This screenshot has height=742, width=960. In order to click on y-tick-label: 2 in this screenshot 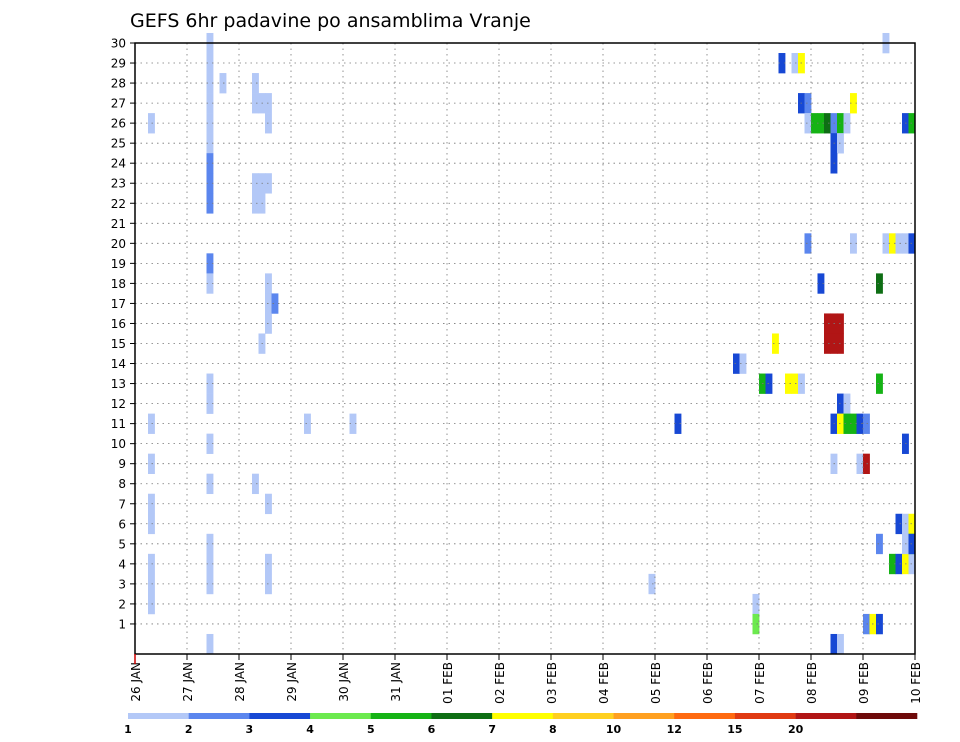, I will do `click(122, 604)`.